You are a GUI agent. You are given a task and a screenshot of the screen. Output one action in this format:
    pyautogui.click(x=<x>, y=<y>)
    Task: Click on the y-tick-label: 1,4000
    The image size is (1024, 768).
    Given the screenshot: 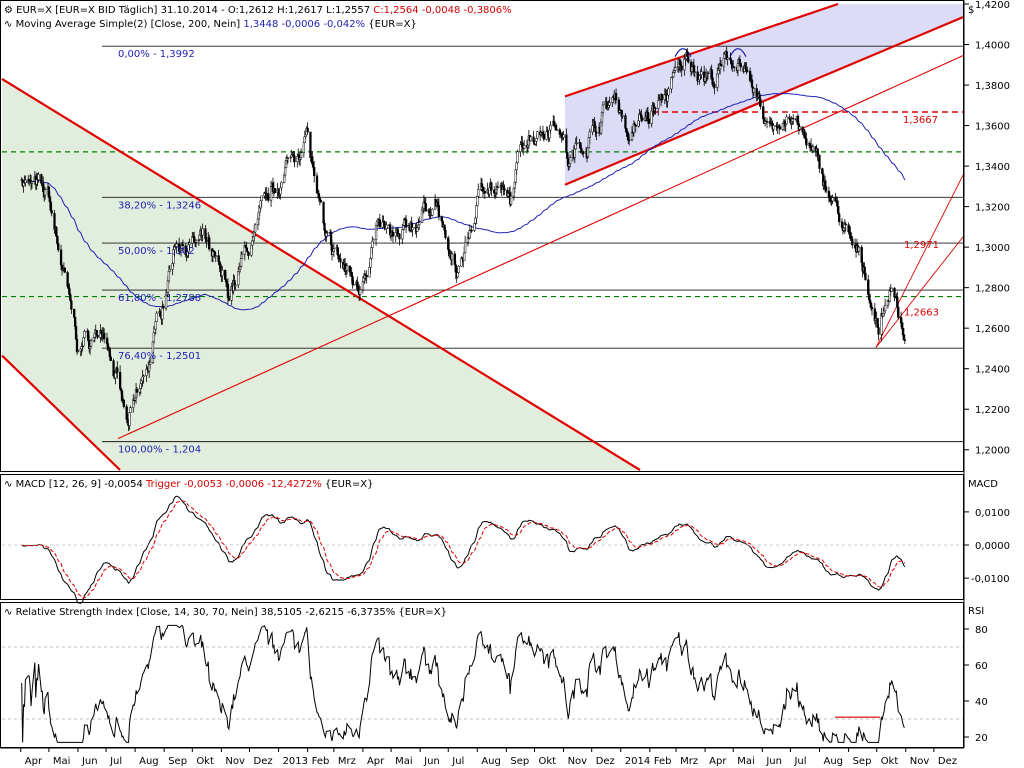 What is the action you would take?
    pyautogui.click(x=992, y=46)
    